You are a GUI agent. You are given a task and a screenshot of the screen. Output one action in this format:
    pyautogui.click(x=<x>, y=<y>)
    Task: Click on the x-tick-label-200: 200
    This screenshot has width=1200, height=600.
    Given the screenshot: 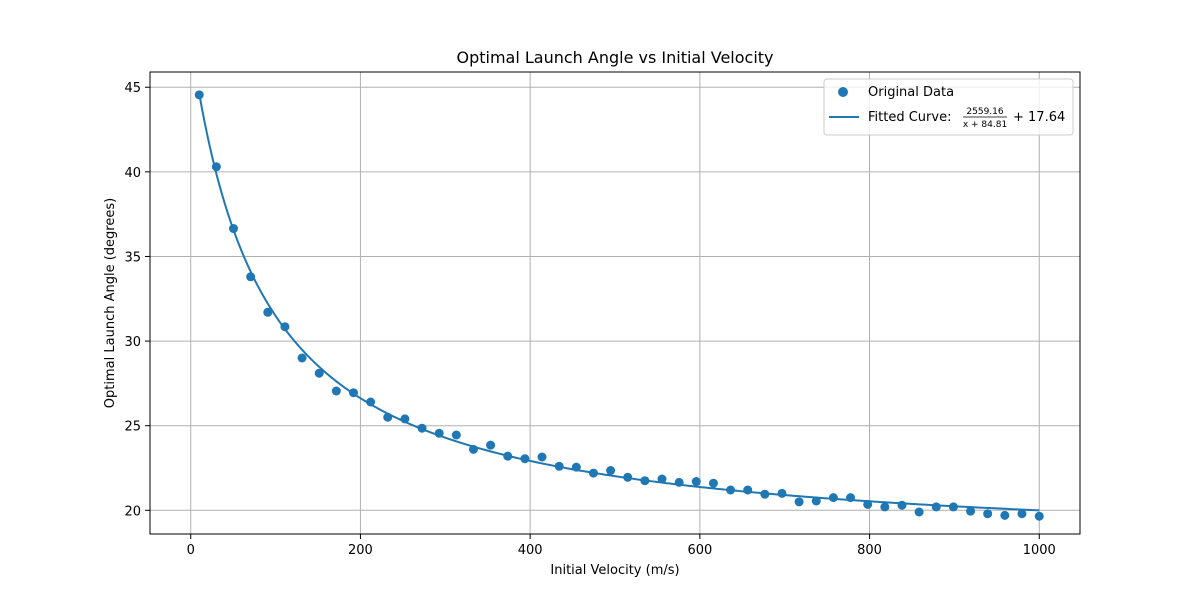 What is the action you would take?
    pyautogui.click(x=360, y=550)
    